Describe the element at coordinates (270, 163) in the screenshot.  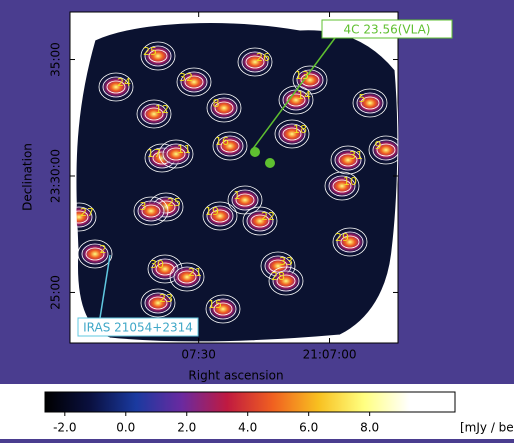
I see `vla-position` at that location.